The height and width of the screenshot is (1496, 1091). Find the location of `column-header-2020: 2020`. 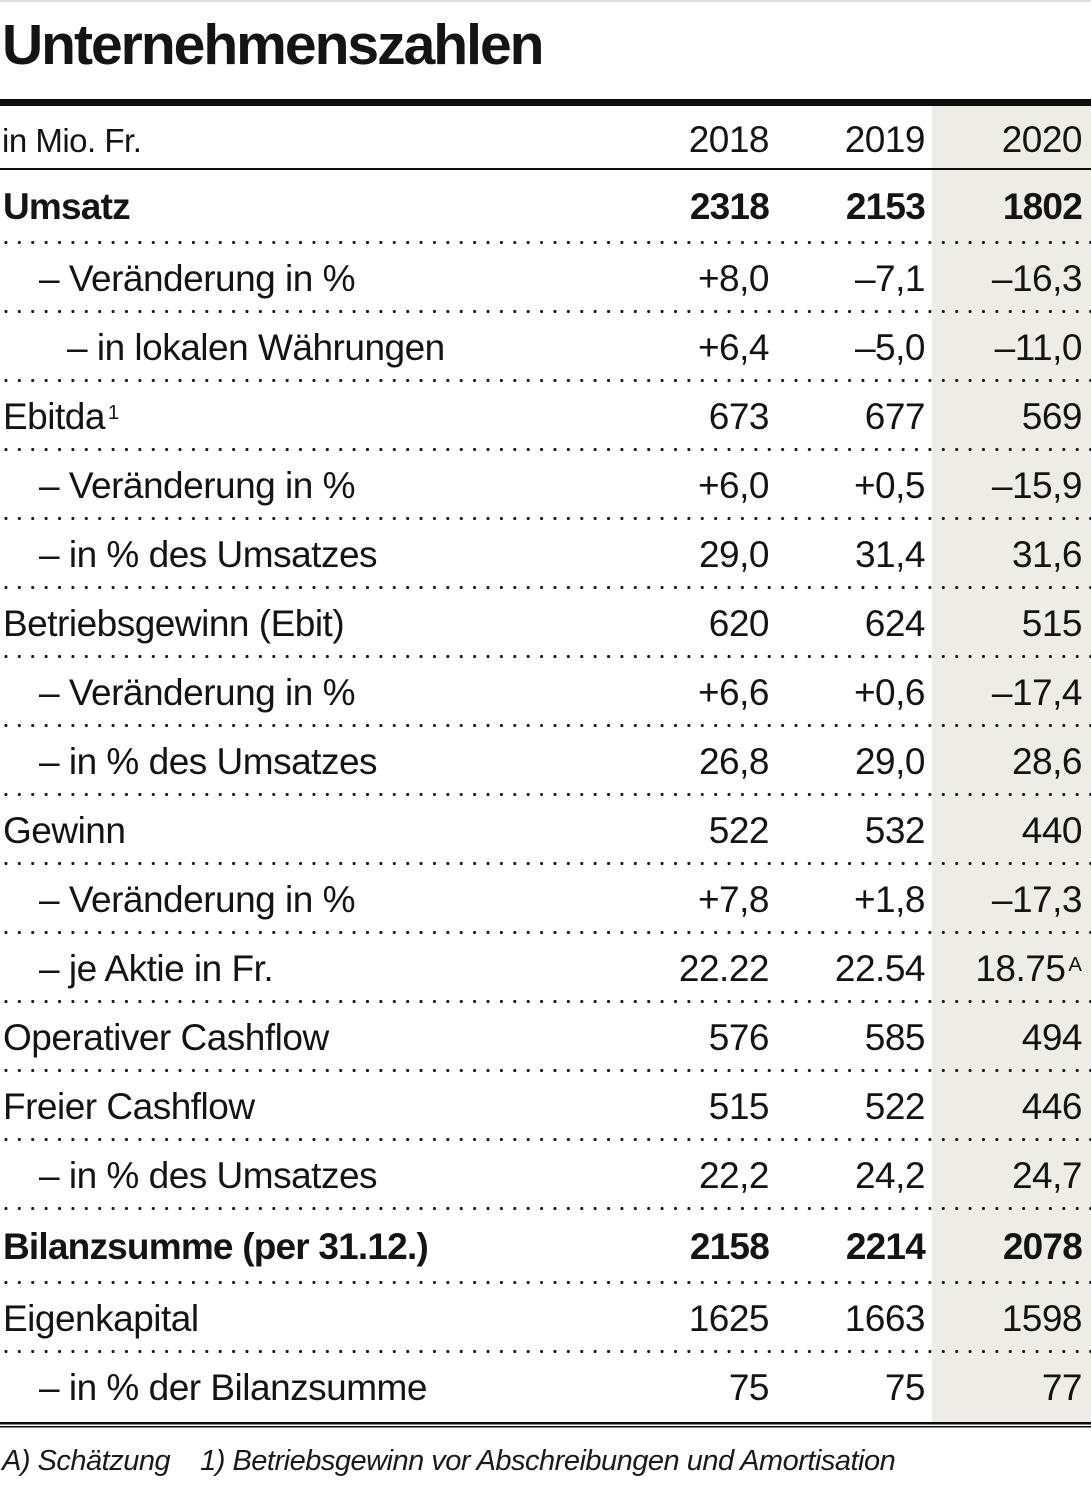

column-header-2020: 2020 is located at coordinates (1042, 139).